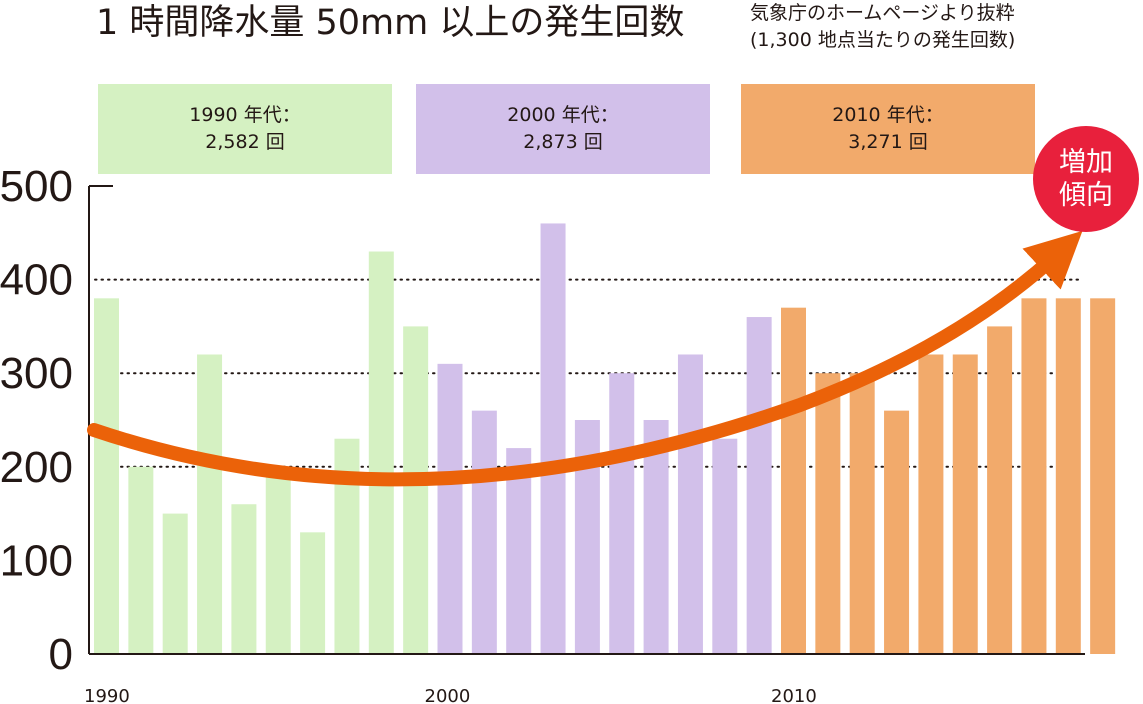 The width and height of the screenshot is (1143, 704). Describe the element at coordinates (36, 467) in the screenshot. I see `y-tick-label-200: 200` at that location.